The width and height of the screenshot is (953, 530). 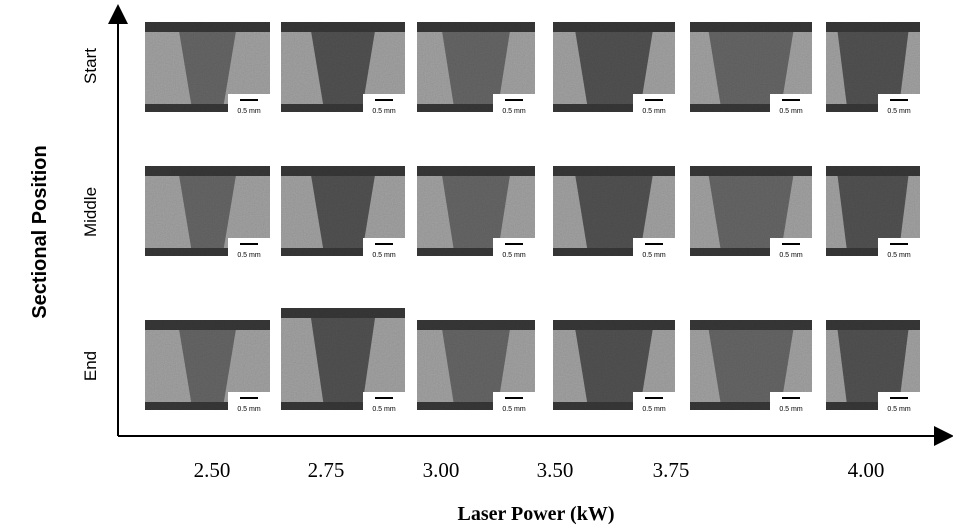 I want to click on row-label: Middle, so click(x=90, y=212).